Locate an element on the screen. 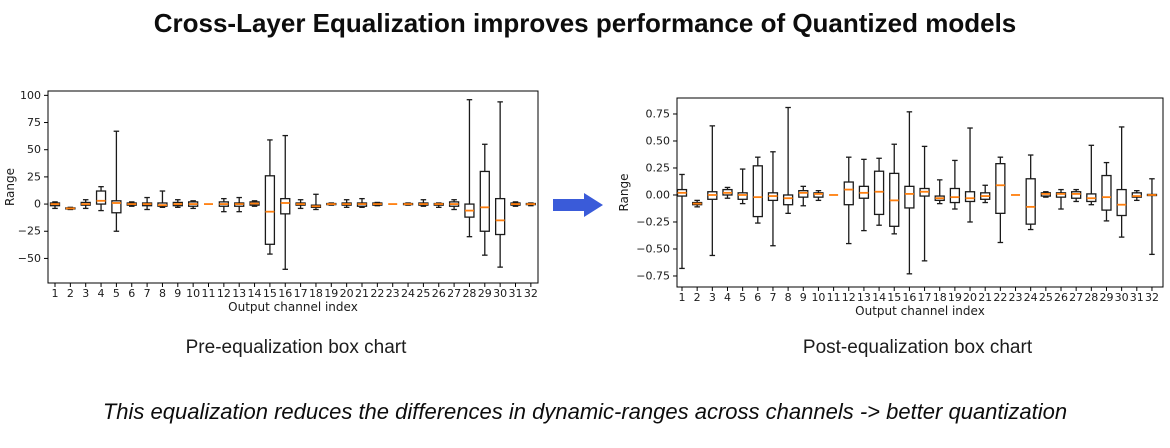 The height and width of the screenshot is (448, 1170). transform-arrow is located at coordinates (578, 205).